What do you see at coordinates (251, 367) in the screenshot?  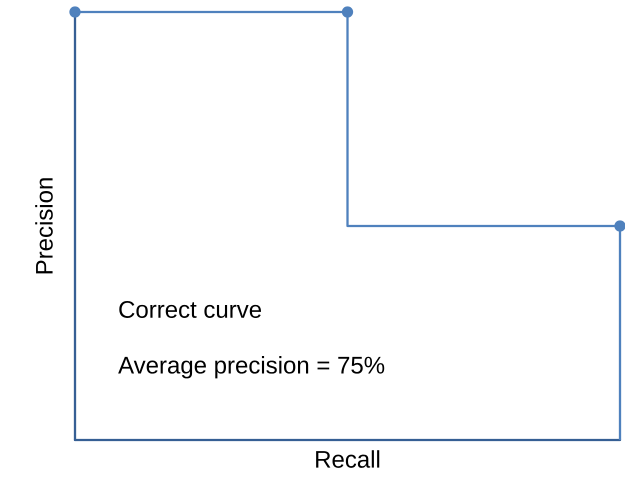 I see `annotation: Average precision = 75%` at bounding box center [251, 367].